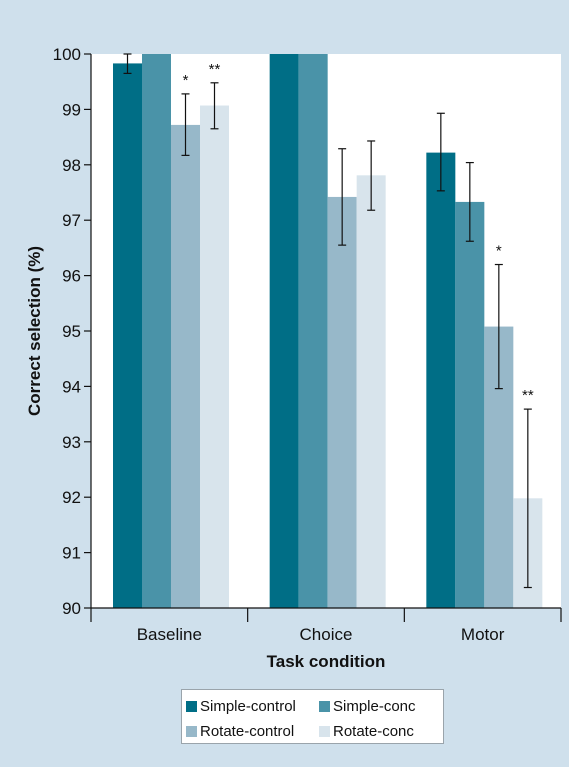 Image resolution: width=569 pixels, height=767 pixels. Describe the element at coordinates (326, 661) in the screenshot. I see `x-axis-title: Task condition` at that location.